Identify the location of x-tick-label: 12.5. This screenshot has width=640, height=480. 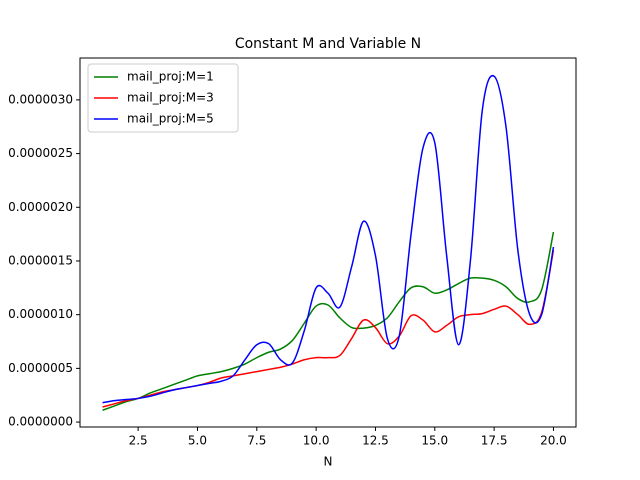
(375, 441).